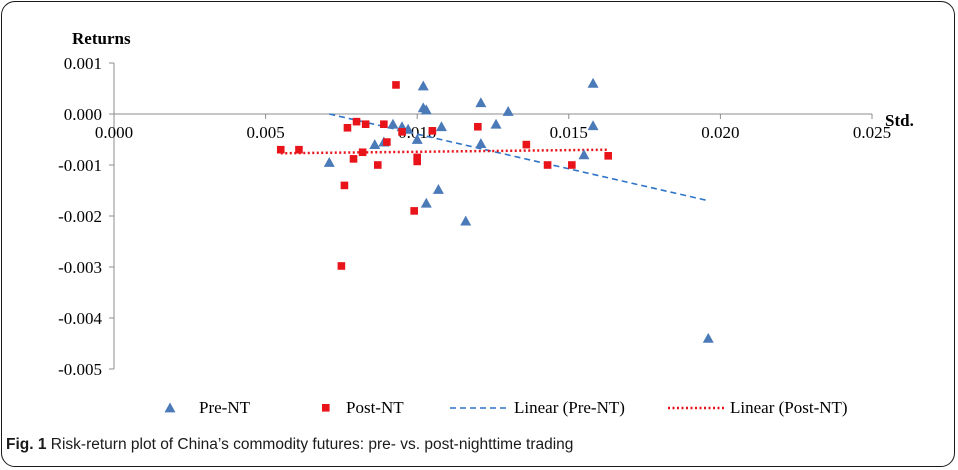 The image size is (958, 470). I want to click on legend-label-pre-nt: Pre-NT, so click(225, 407).